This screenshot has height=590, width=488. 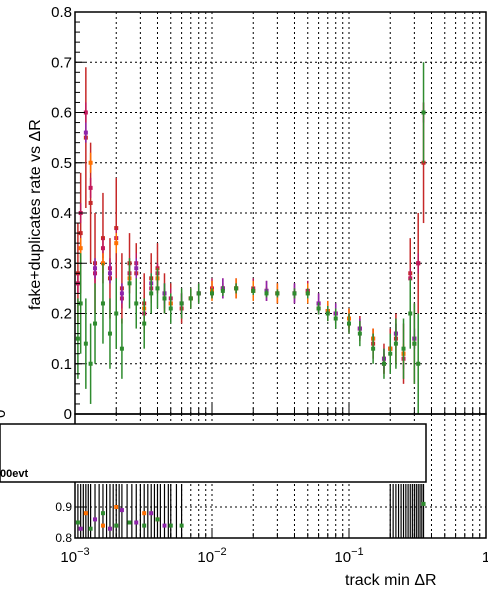 What do you see at coordinates (250, 511) in the screenshot?
I see `lower-data-series` at bounding box center [250, 511].